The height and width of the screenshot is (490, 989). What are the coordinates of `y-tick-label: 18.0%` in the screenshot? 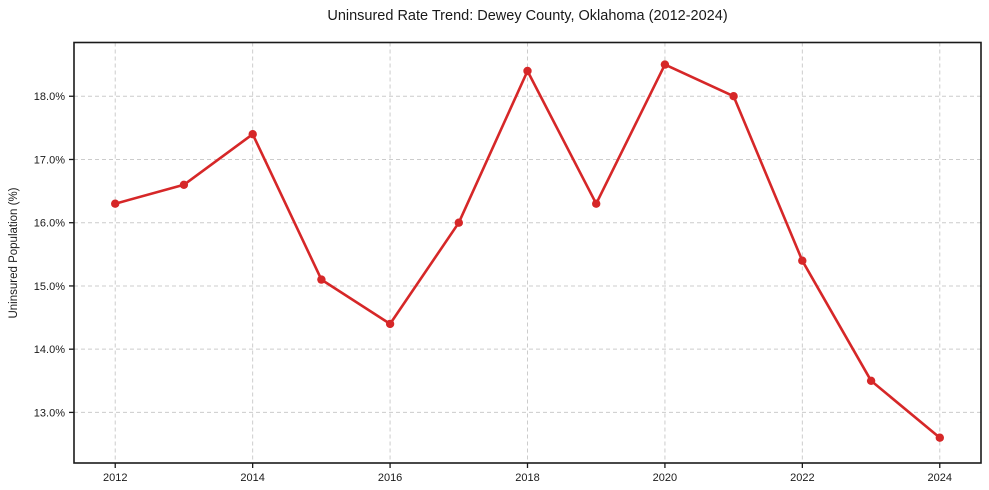 It's located at (49, 97).